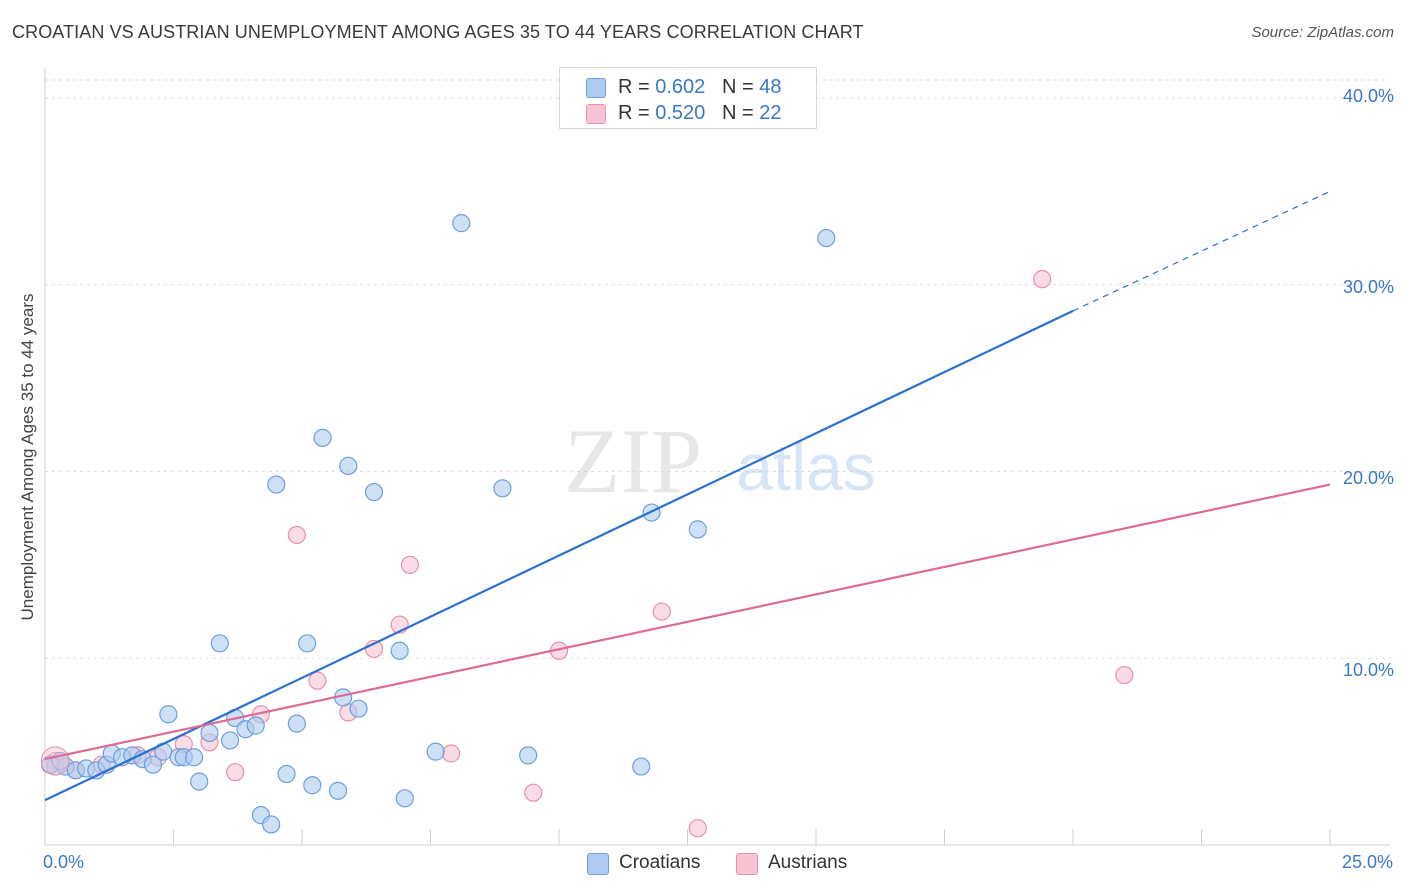 This screenshot has height=892, width=1406. Describe the element at coordinates (637, 113) in the screenshot. I see `austrians-r-label: R =` at that location.